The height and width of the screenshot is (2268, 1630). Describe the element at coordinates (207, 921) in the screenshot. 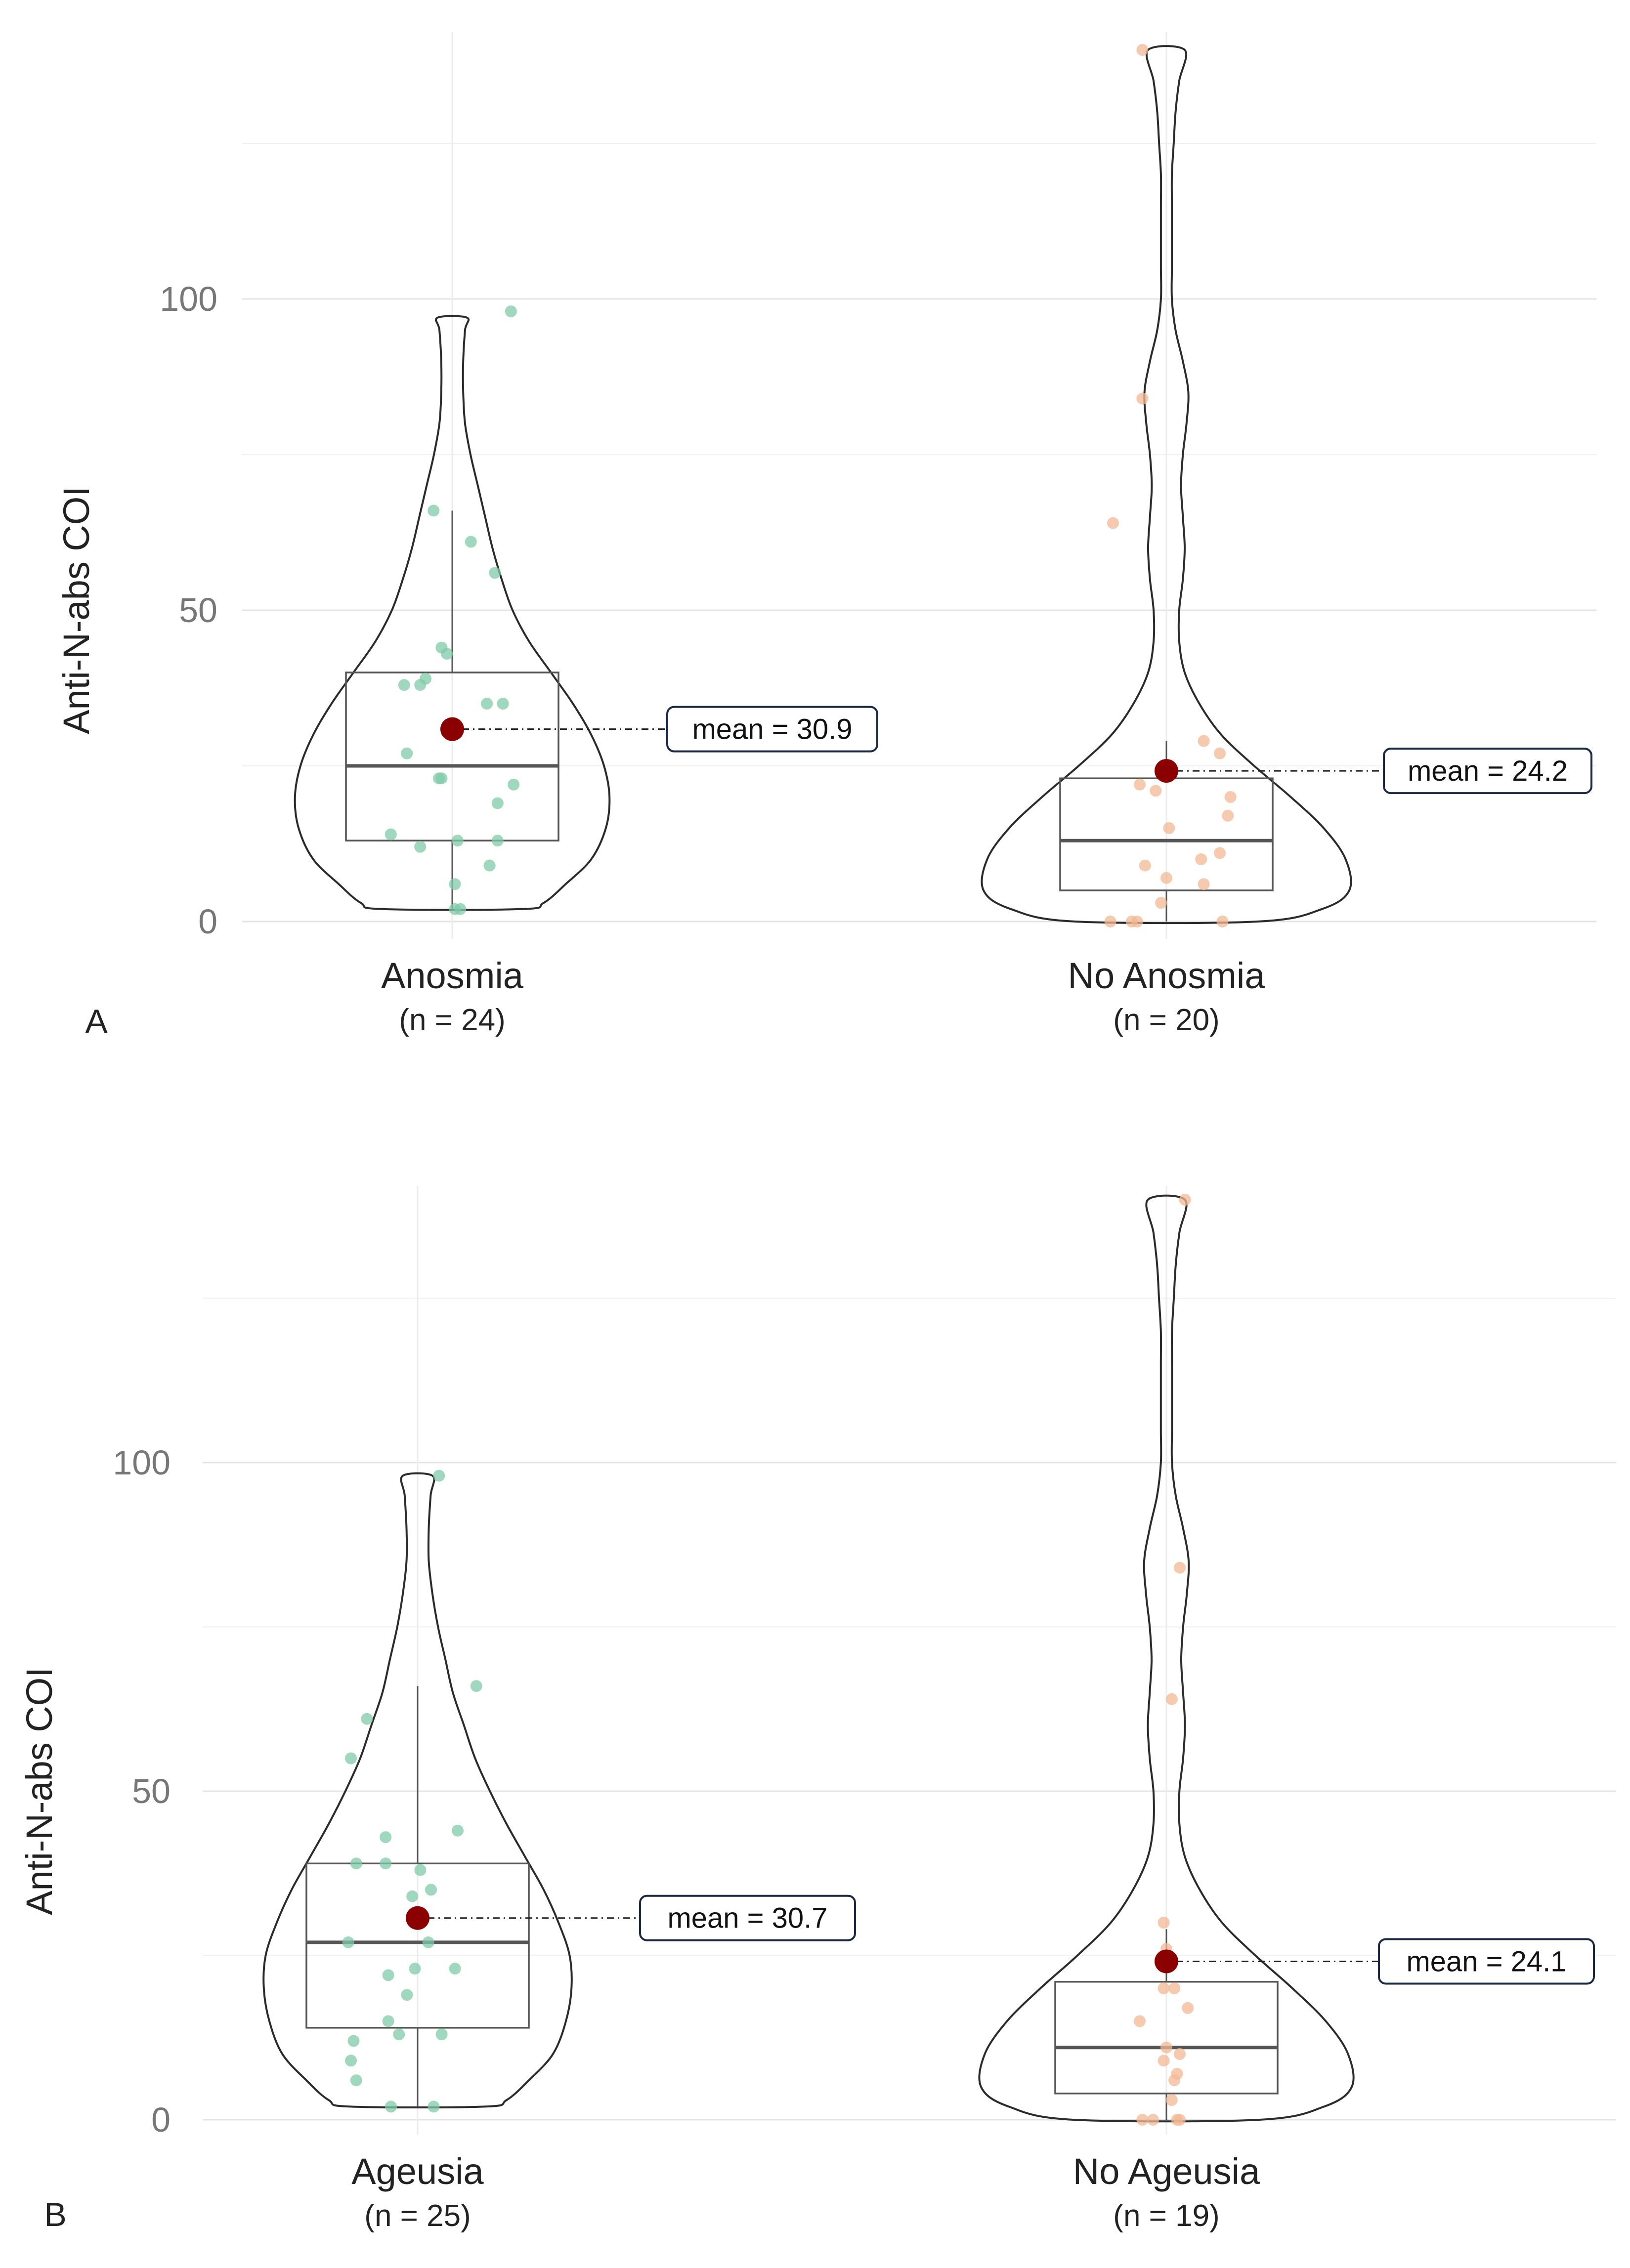

I see `panel-a-ytick-0: 0` at that location.